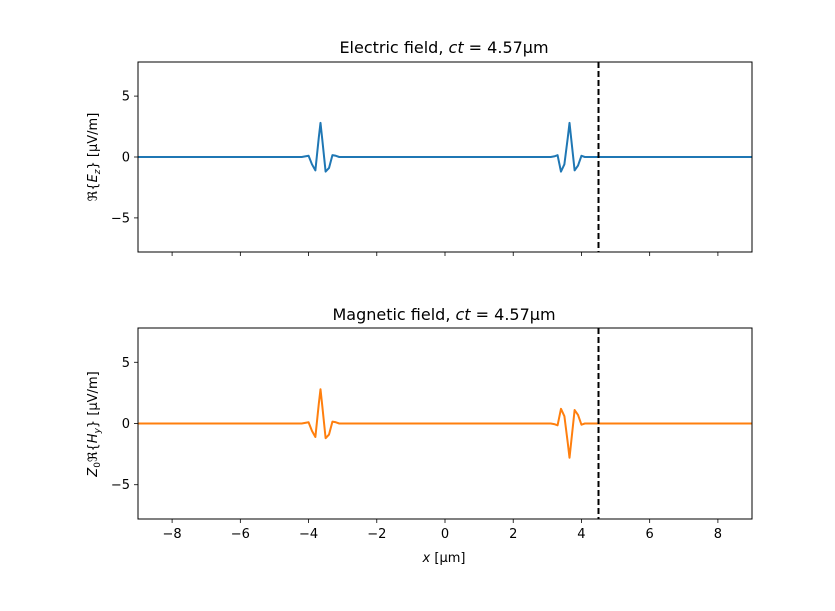 The height and width of the screenshot is (611, 835). Describe the element at coordinates (240, 534) in the screenshot. I see `x-tick-label: −6` at that location.